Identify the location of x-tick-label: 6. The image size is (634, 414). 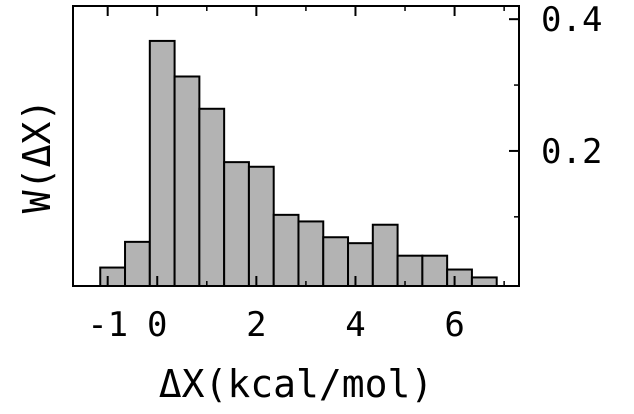
(454, 325).